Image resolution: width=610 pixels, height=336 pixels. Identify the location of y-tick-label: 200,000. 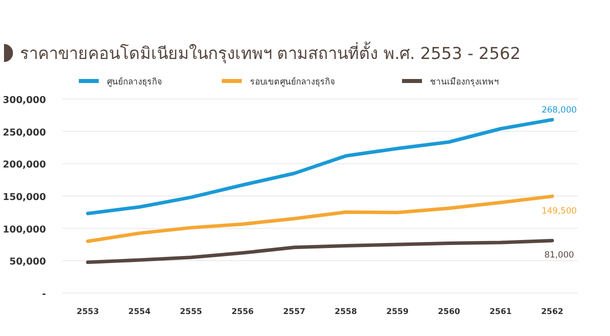
(24, 165).